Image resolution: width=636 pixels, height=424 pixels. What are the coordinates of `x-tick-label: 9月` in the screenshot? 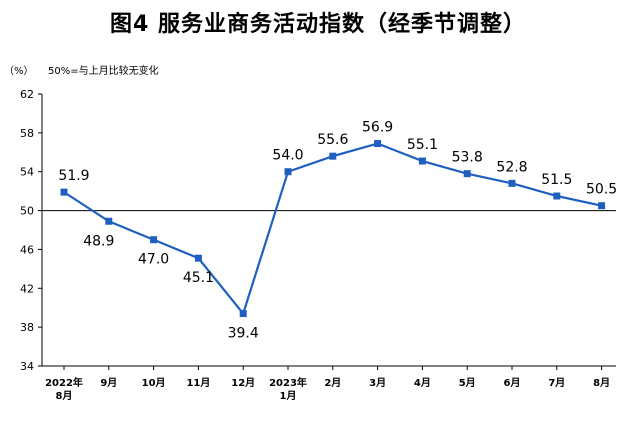 It's located at (108, 383).